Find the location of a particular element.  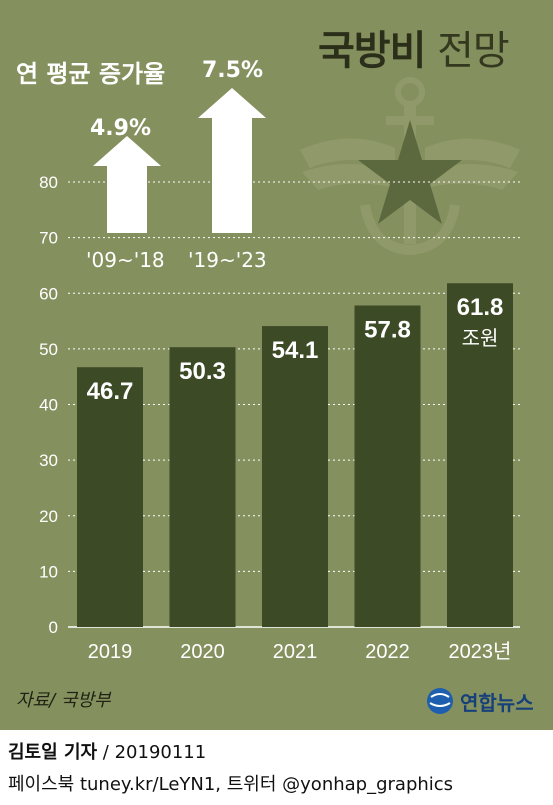

yonhap-logo: 연합뉴스 is located at coordinates (480, 701).